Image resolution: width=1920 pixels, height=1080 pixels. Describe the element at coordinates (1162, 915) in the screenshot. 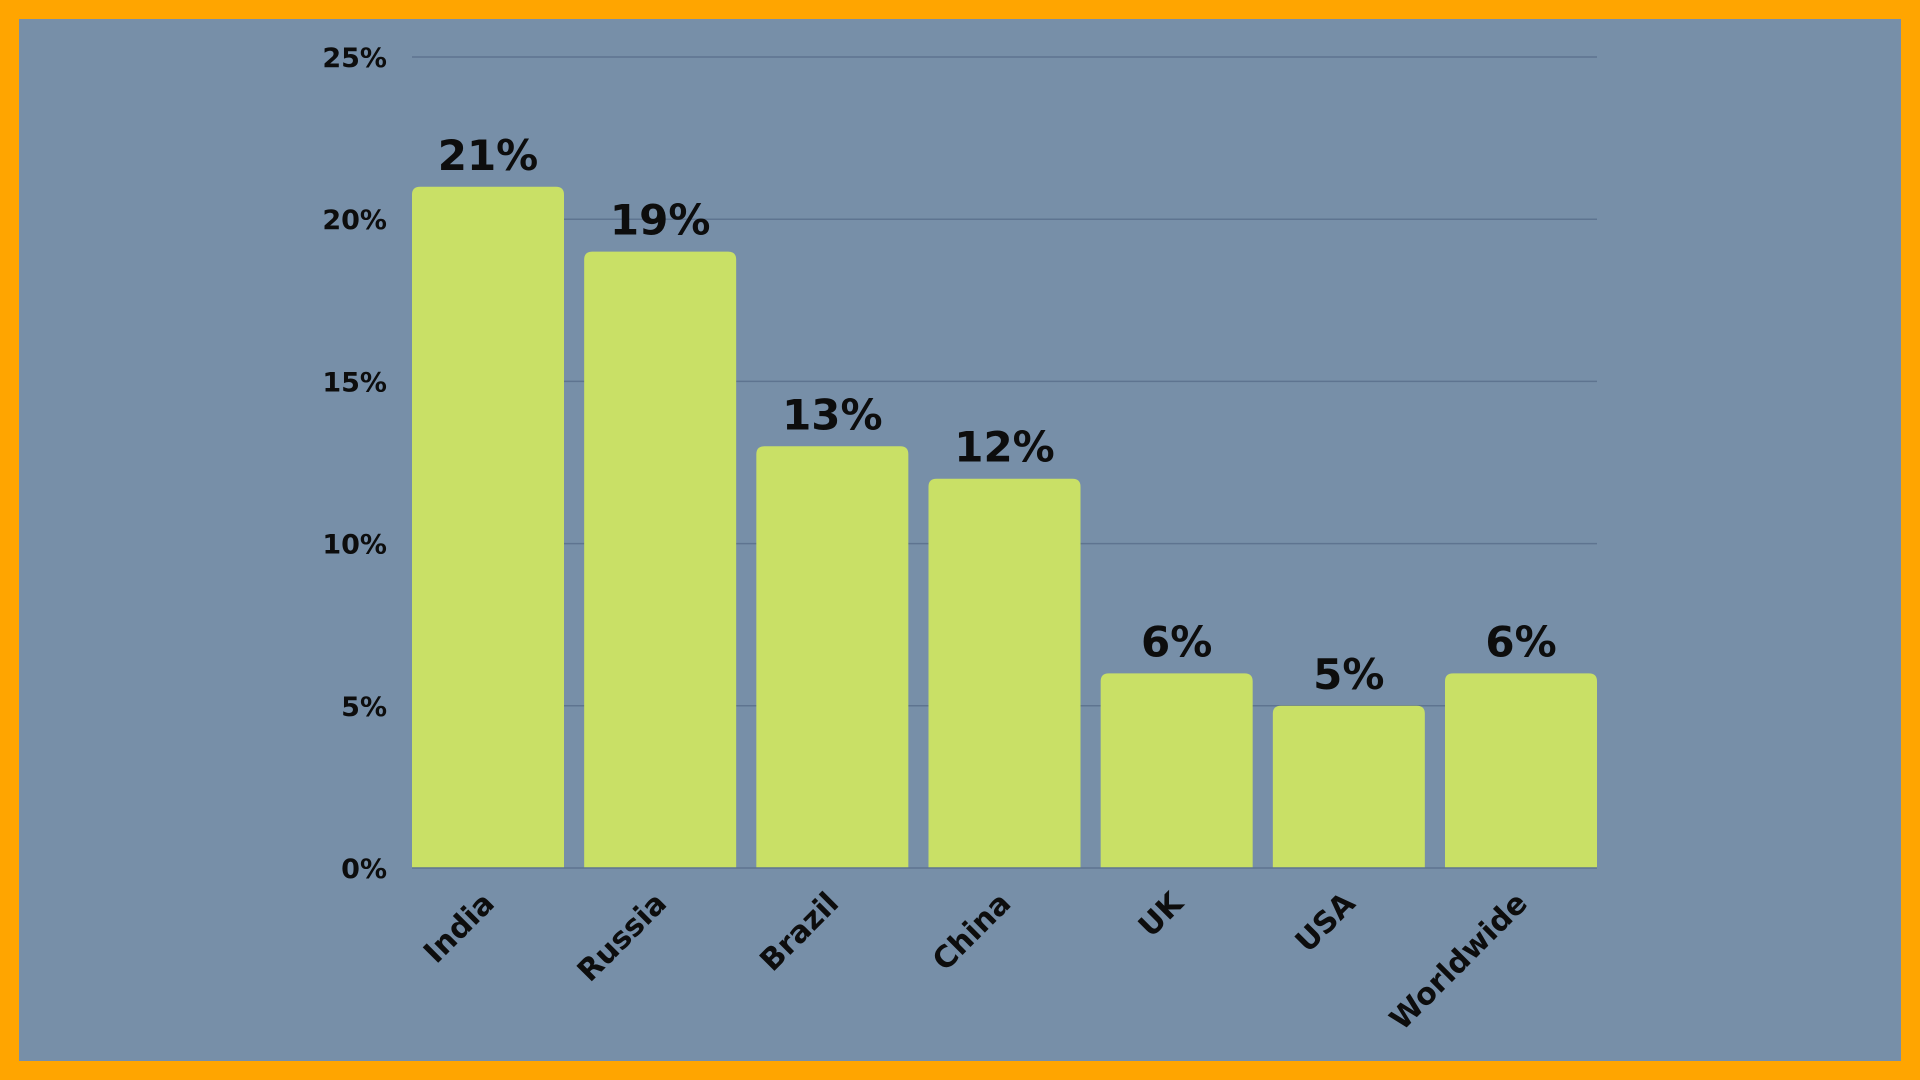

I see `x-tick-label: UK` at that location.